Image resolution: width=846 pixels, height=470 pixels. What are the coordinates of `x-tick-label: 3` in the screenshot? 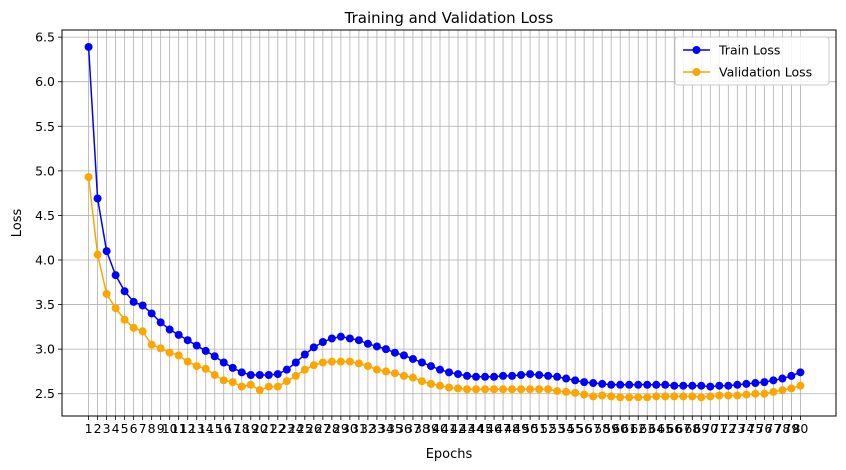 It's located at (107, 428).